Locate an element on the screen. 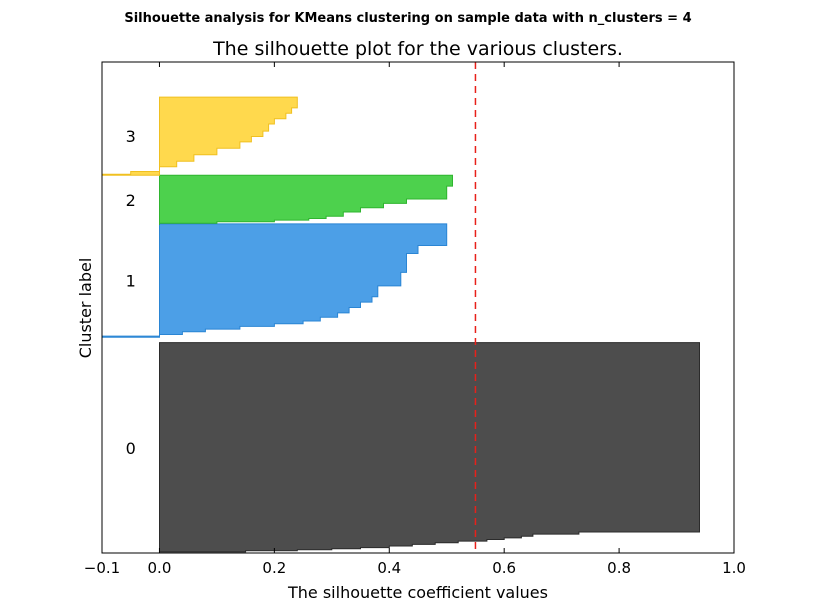 The image size is (815, 615). cluster-1-silhouette-fill is located at coordinates (274, 280).